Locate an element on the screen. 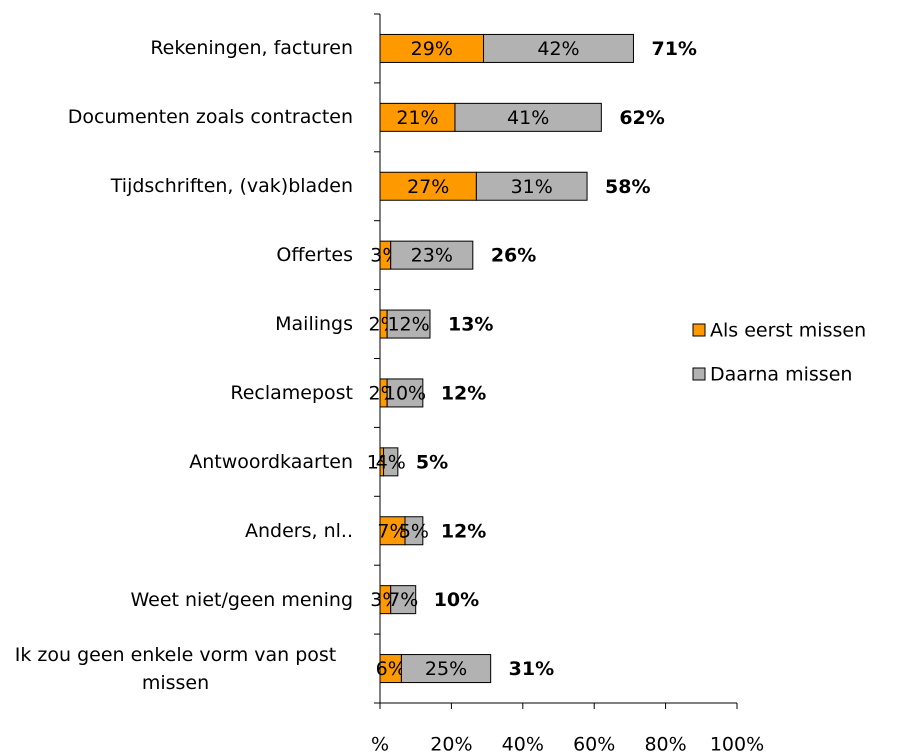 This screenshot has height=755, width=908. category-text: Rekeningen, facturen is located at coordinates (251, 48).